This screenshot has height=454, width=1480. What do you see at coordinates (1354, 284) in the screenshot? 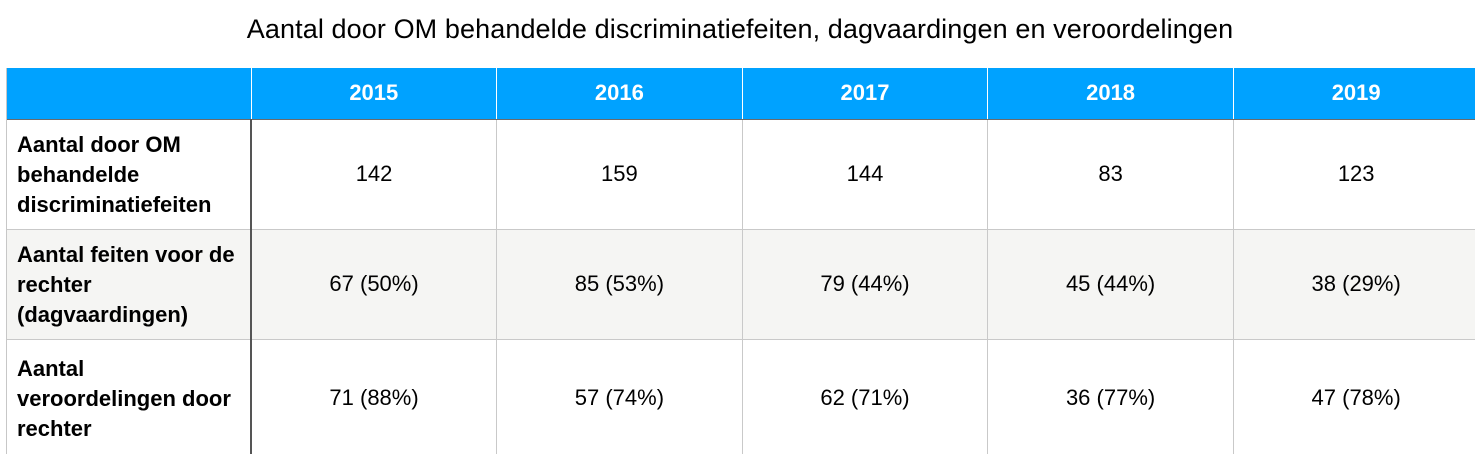
I see `data-cell: 38 (29%)` at bounding box center [1354, 284].